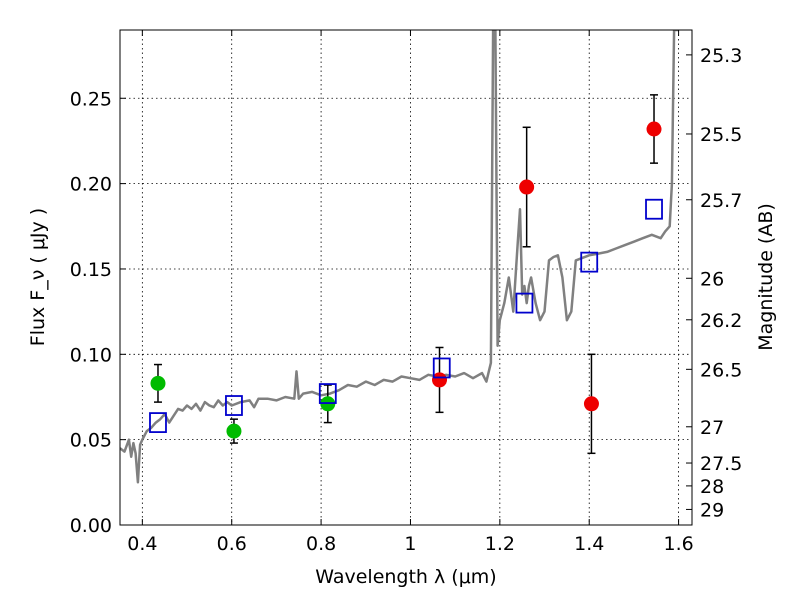 Image resolution: width=800 pixels, height=600 pixels. What do you see at coordinates (410, 544) in the screenshot?
I see `x-tick-label: 1` at bounding box center [410, 544].